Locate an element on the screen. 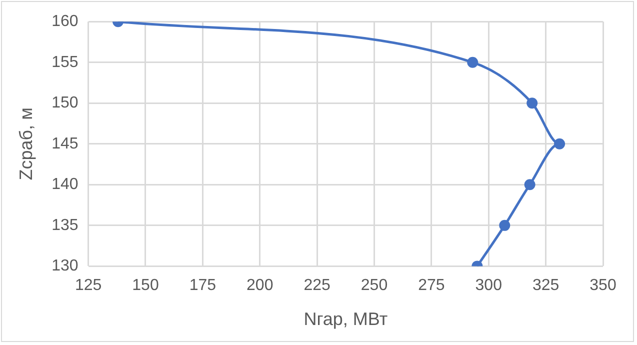 This screenshot has height=345, width=637. x-tick-label: 275 is located at coordinates (431, 285).